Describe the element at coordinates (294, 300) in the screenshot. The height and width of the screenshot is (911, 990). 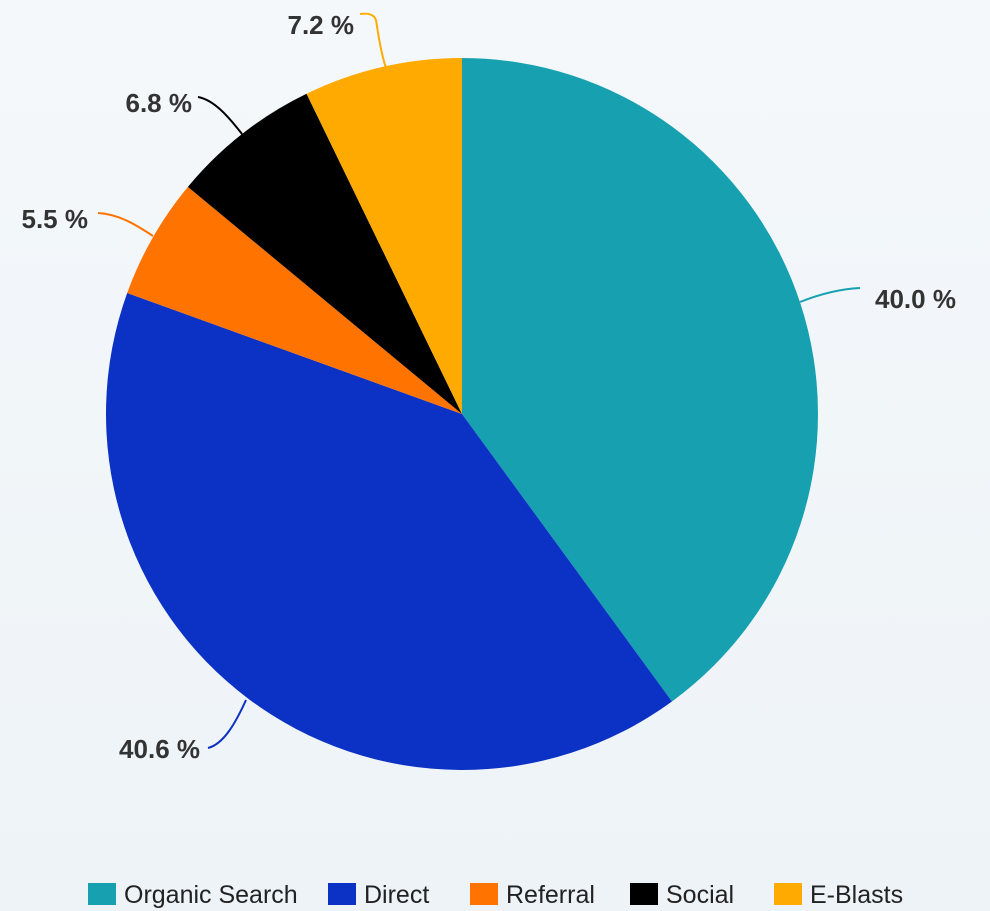
I see `slice-referral` at that location.